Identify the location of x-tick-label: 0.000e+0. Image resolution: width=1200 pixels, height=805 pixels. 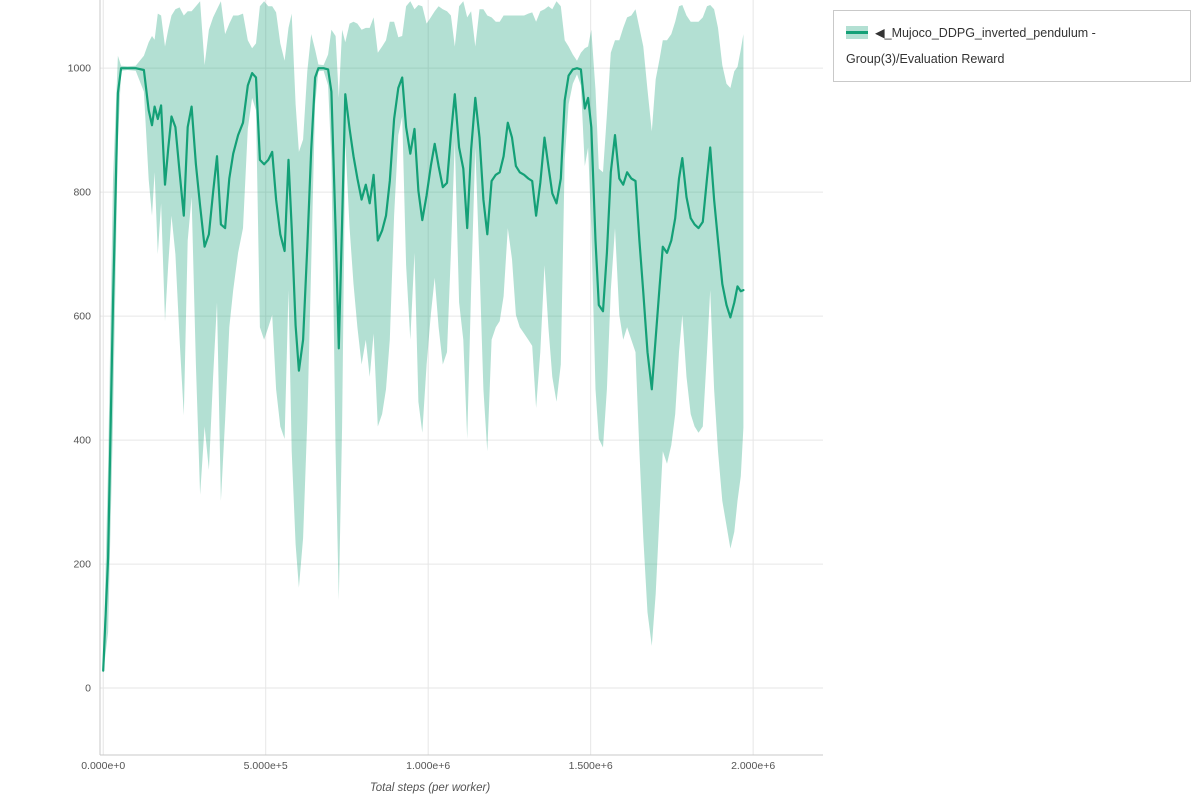
(103, 766).